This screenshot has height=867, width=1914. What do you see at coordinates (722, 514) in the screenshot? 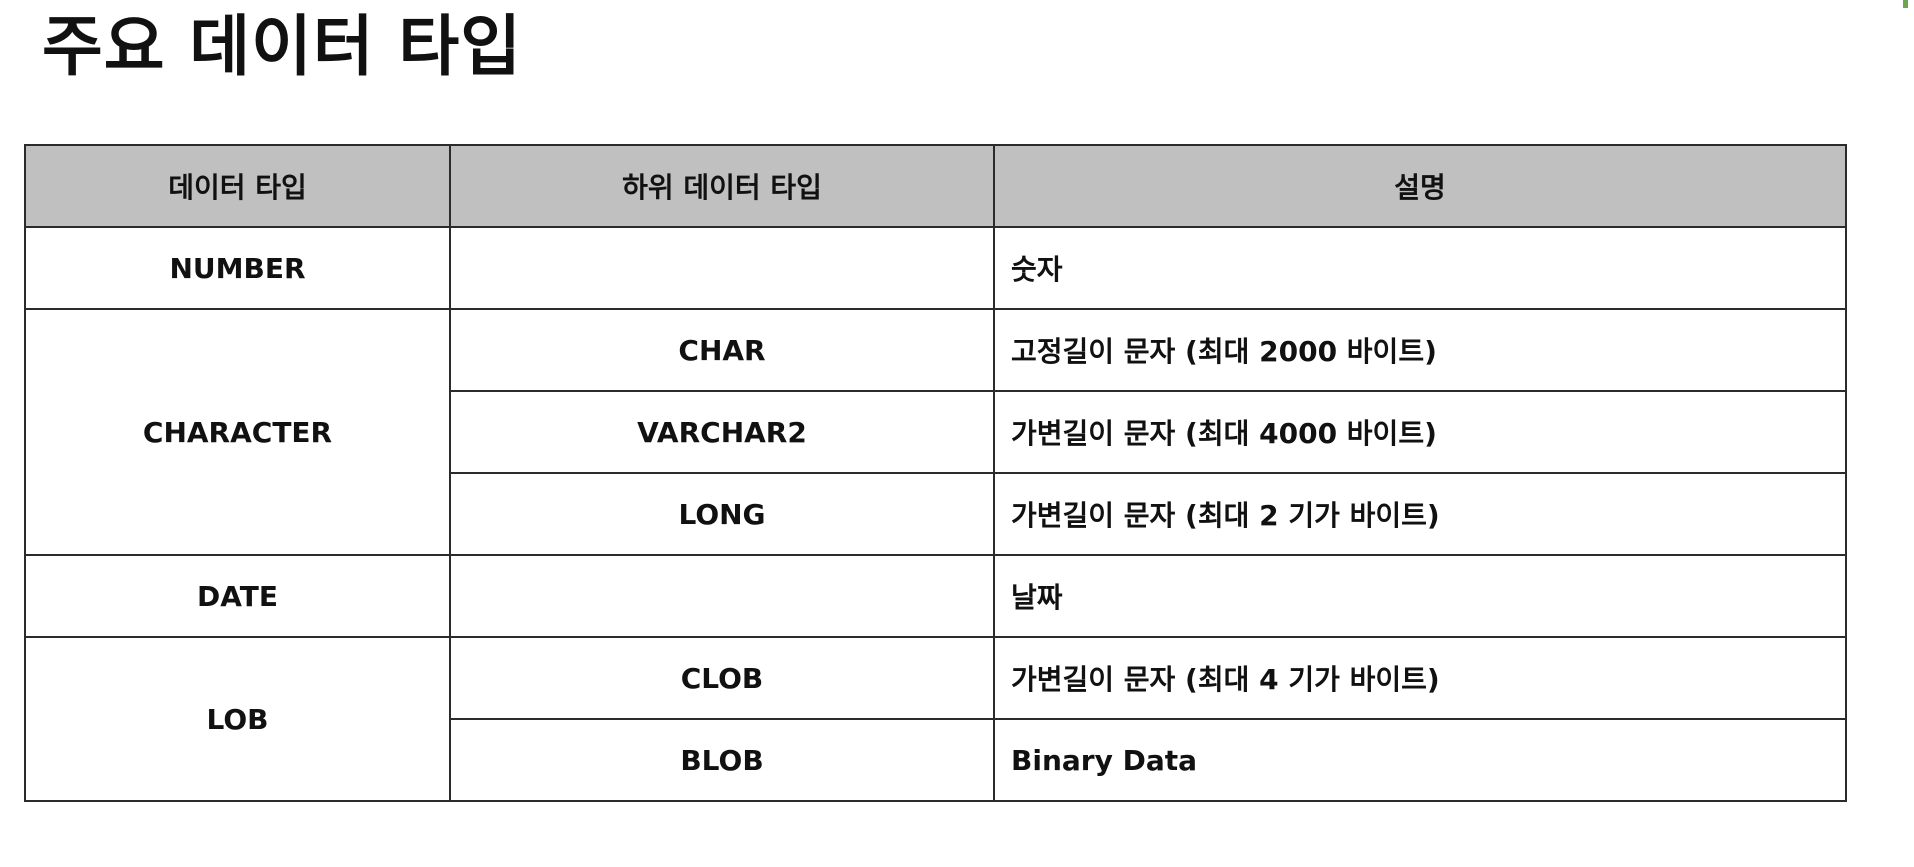
I see `subtype-cell: LONG` at bounding box center [722, 514].